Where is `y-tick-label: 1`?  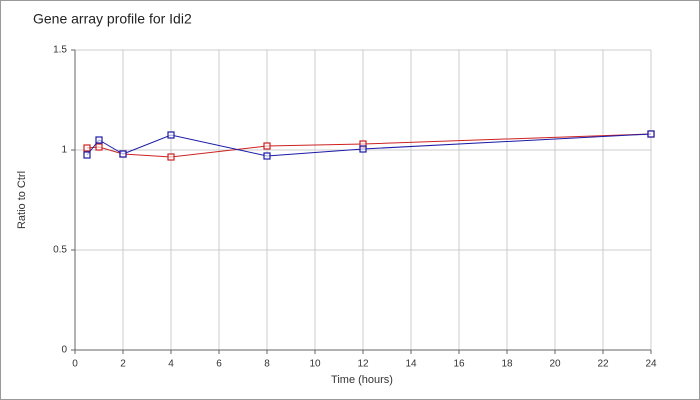
y-tick-label: 1 is located at coordinates (64, 150).